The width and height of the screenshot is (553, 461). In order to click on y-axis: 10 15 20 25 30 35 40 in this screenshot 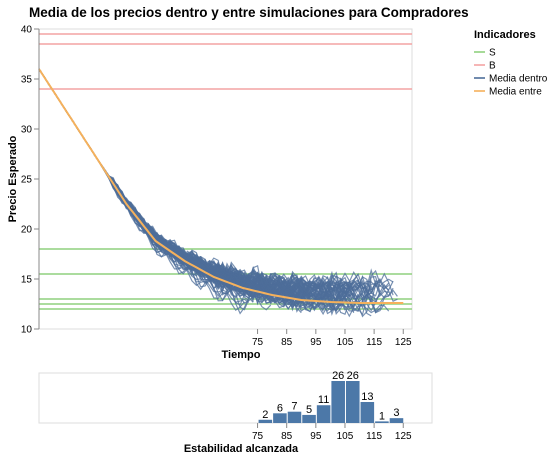, I will do `click(30, 180)`.